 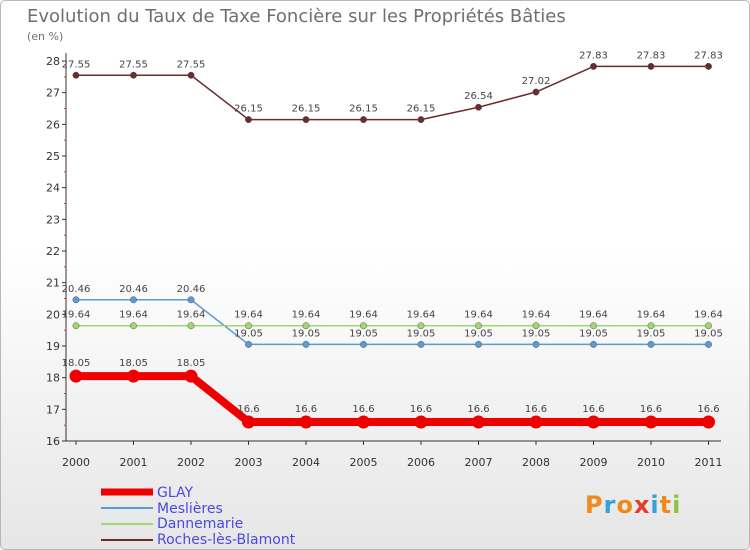 What do you see at coordinates (594, 505) in the screenshot?
I see `logo-letter: P` at bounding box center [594, 505].